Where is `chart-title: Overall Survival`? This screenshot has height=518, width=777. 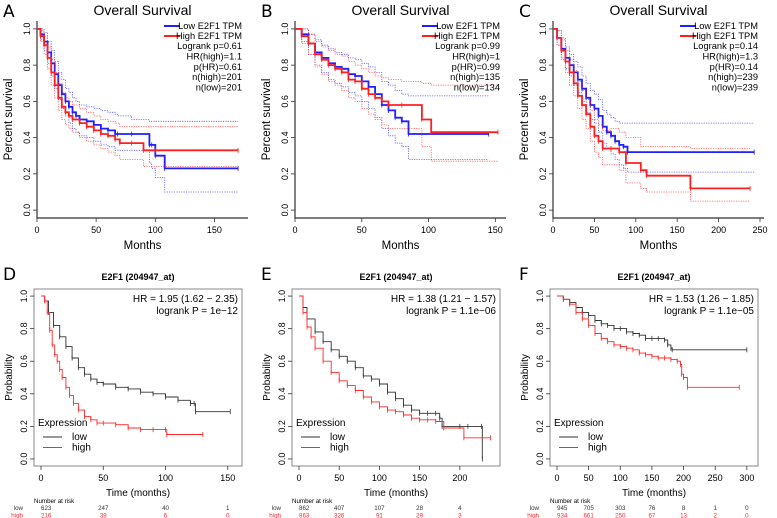 chart-title: Overall Survival is located at coordinates (142, 10).